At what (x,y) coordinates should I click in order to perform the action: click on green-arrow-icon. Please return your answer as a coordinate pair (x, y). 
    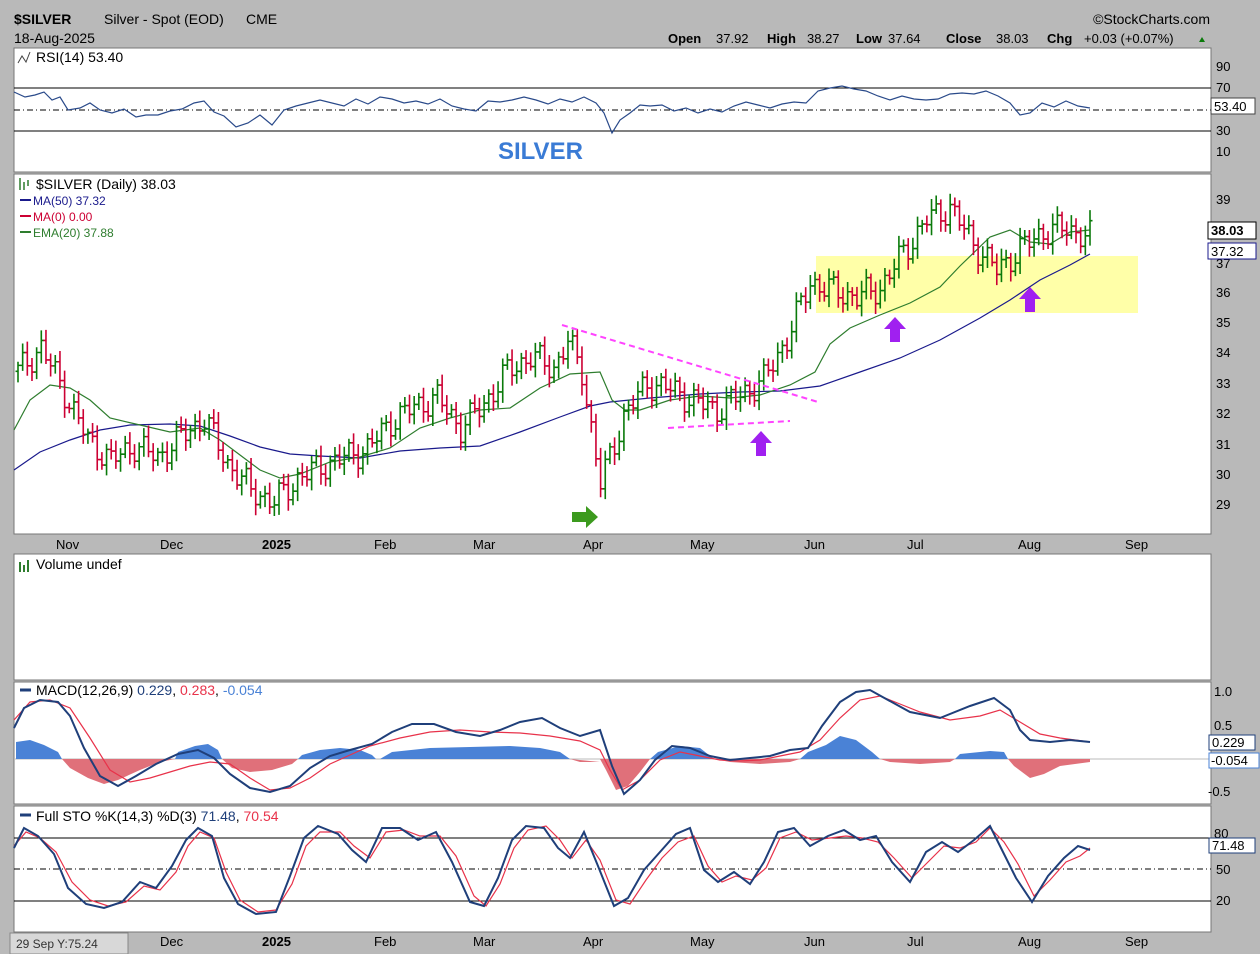
    Looking at the image, I should click on (585, 517).